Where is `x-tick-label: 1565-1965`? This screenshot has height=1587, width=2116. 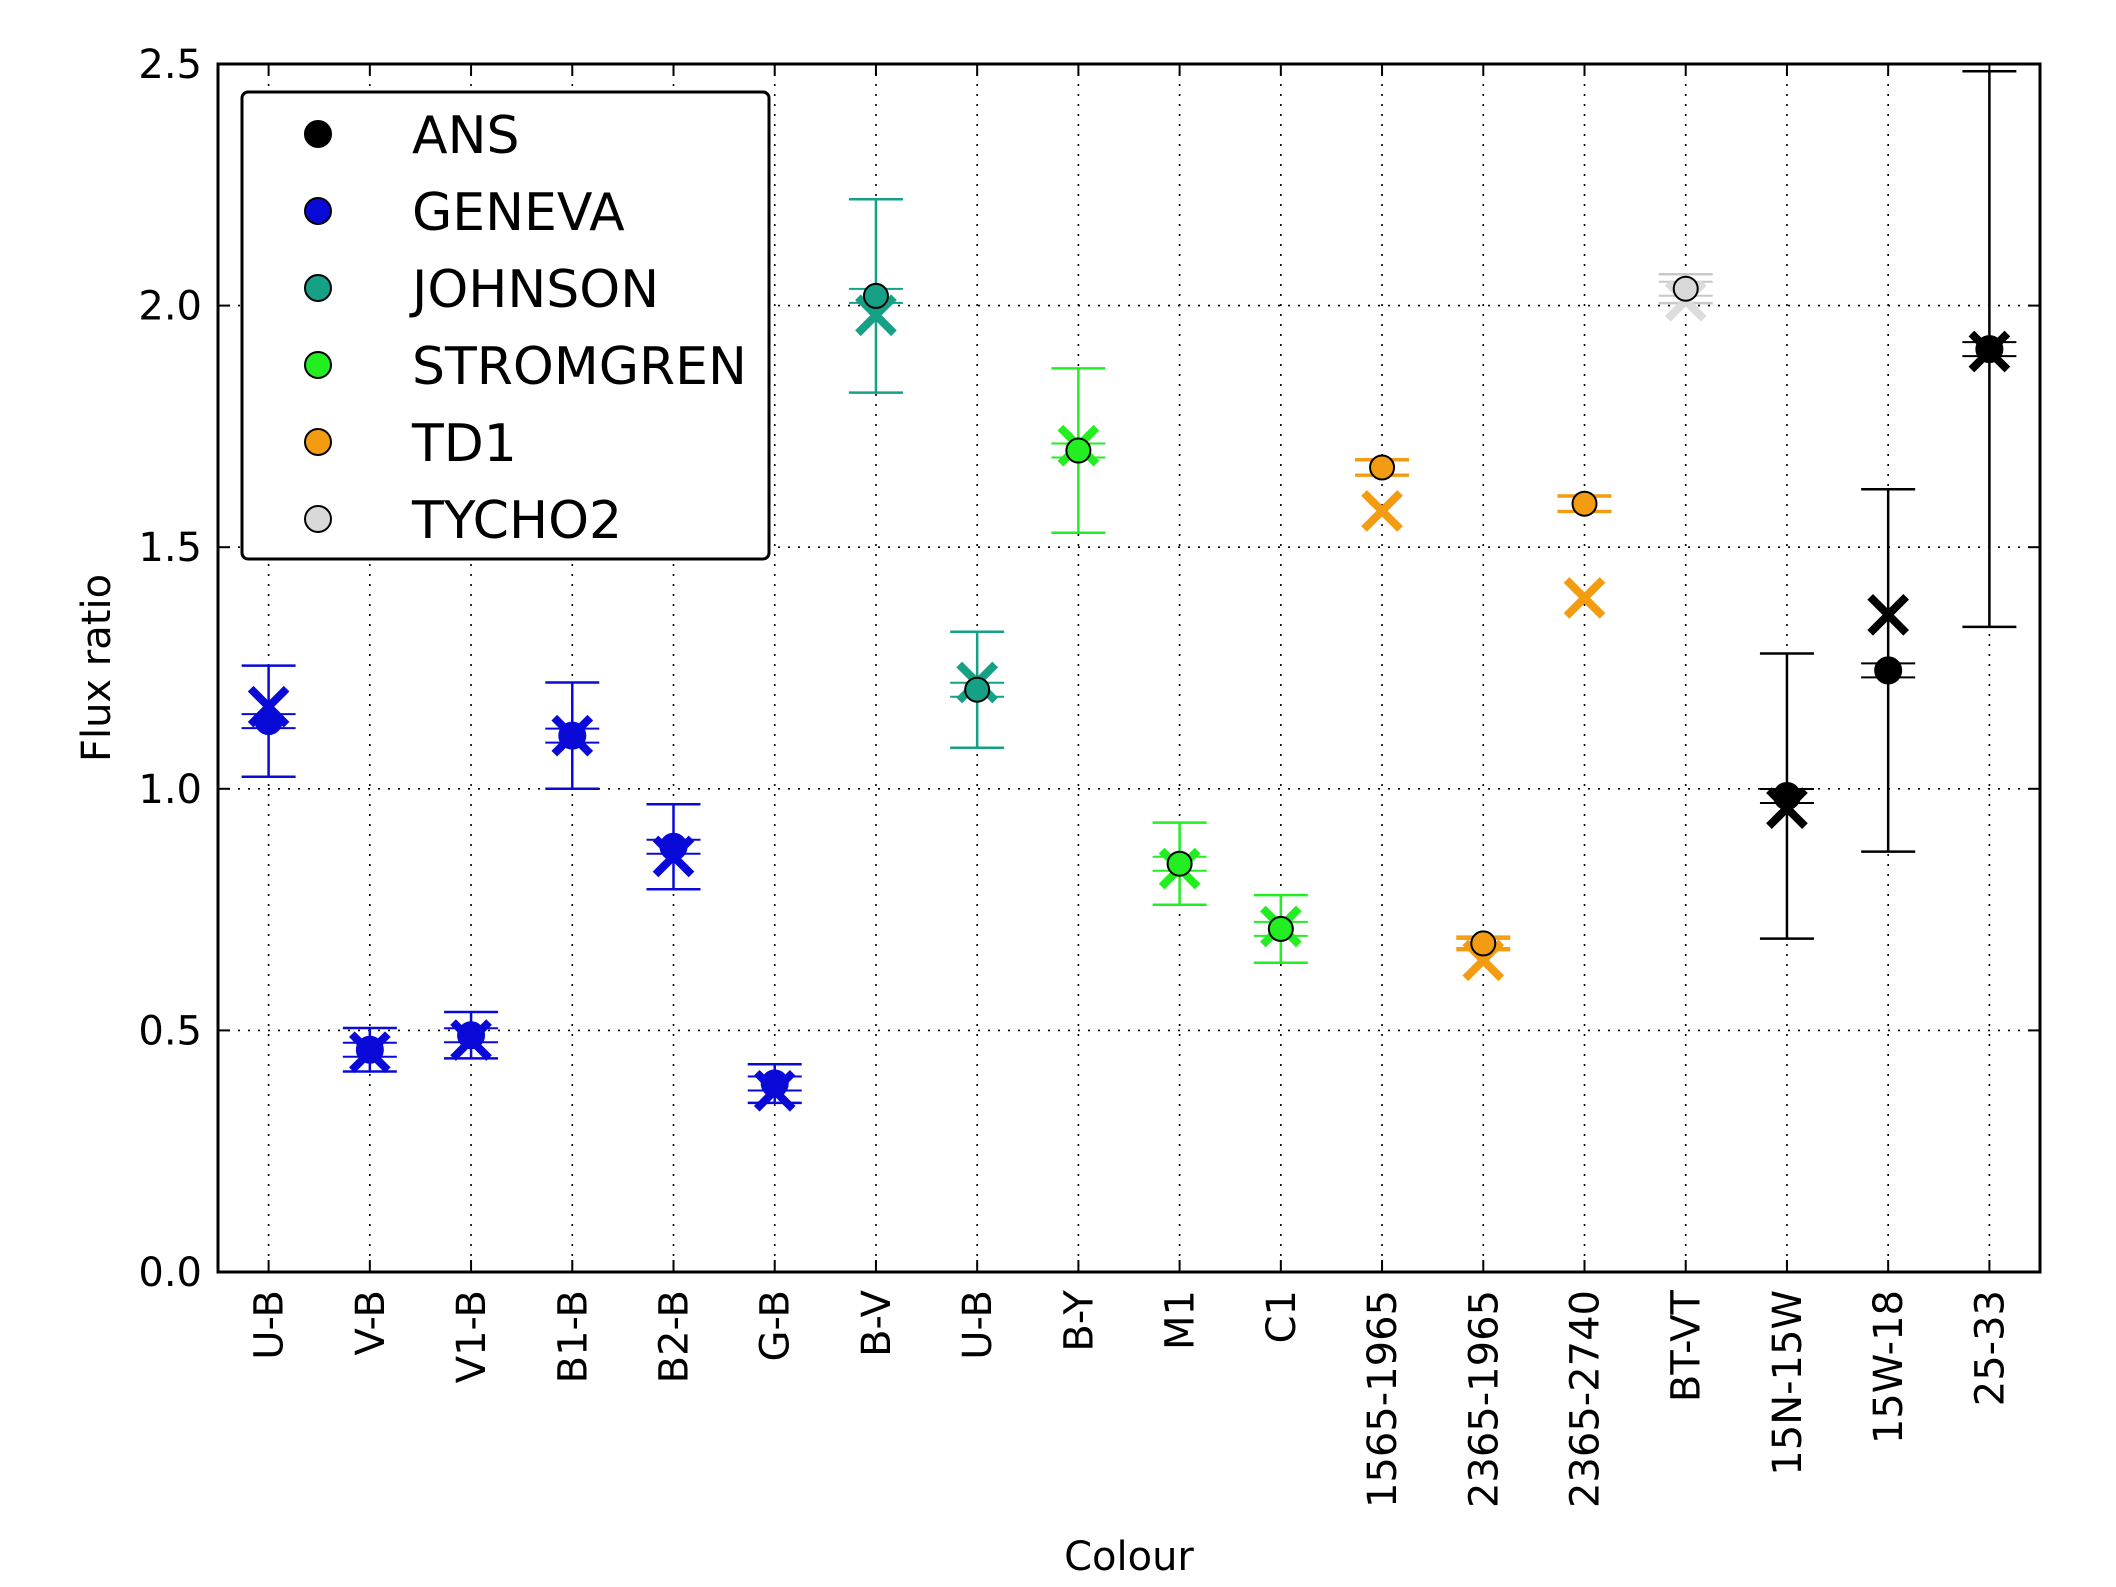
x-tick-label: 1565-1965 is located at coordinates (1383, 1399).